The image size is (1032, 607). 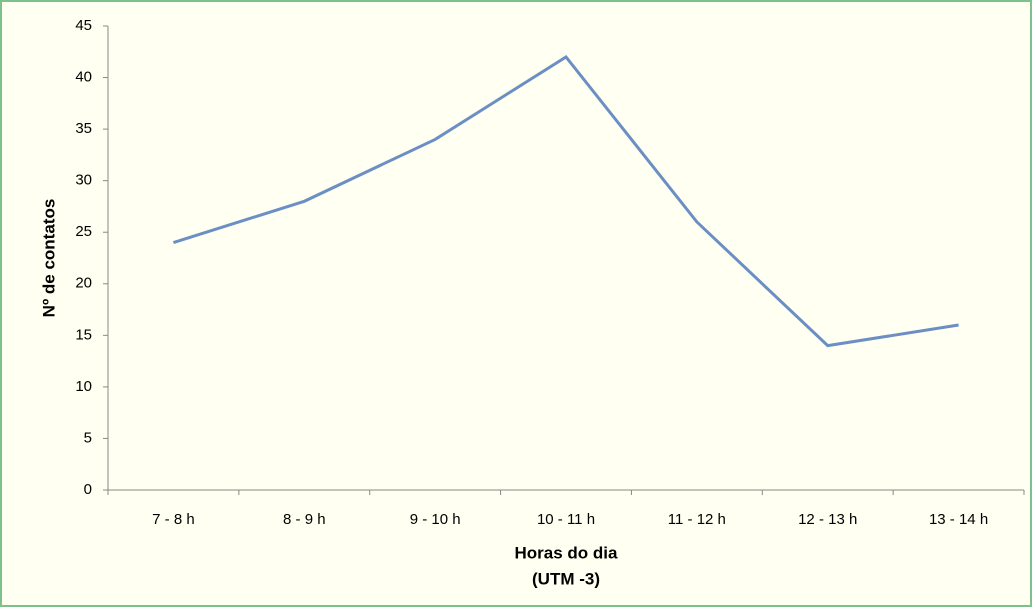 I want to click on y-tick-label: 20, so click(x=83, y=283).